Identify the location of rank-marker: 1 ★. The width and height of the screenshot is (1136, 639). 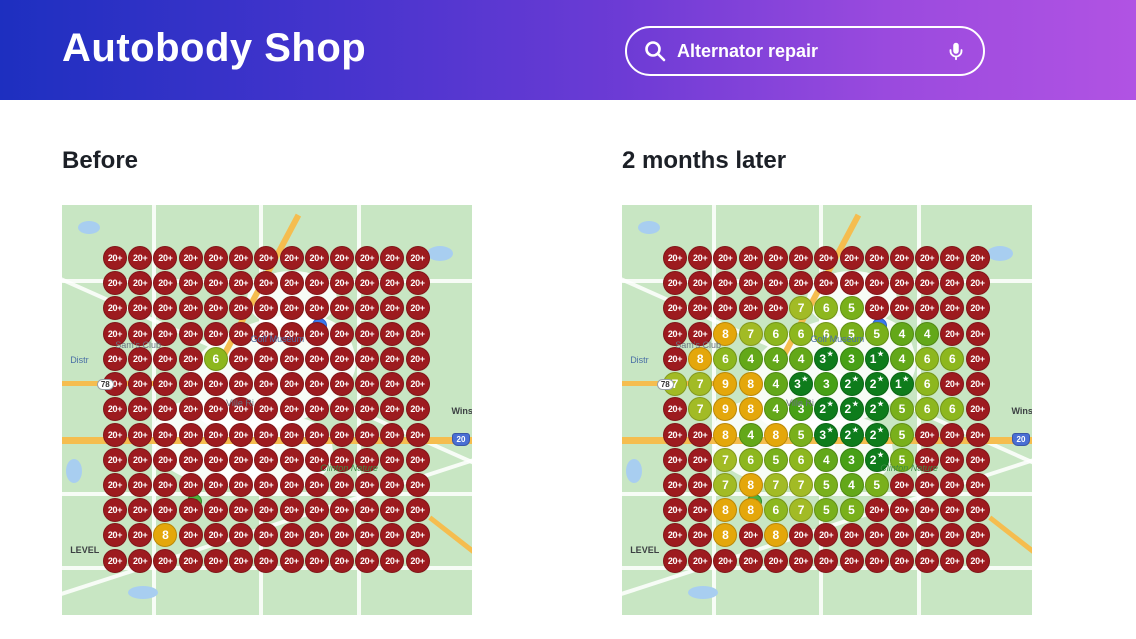
(901, 384).